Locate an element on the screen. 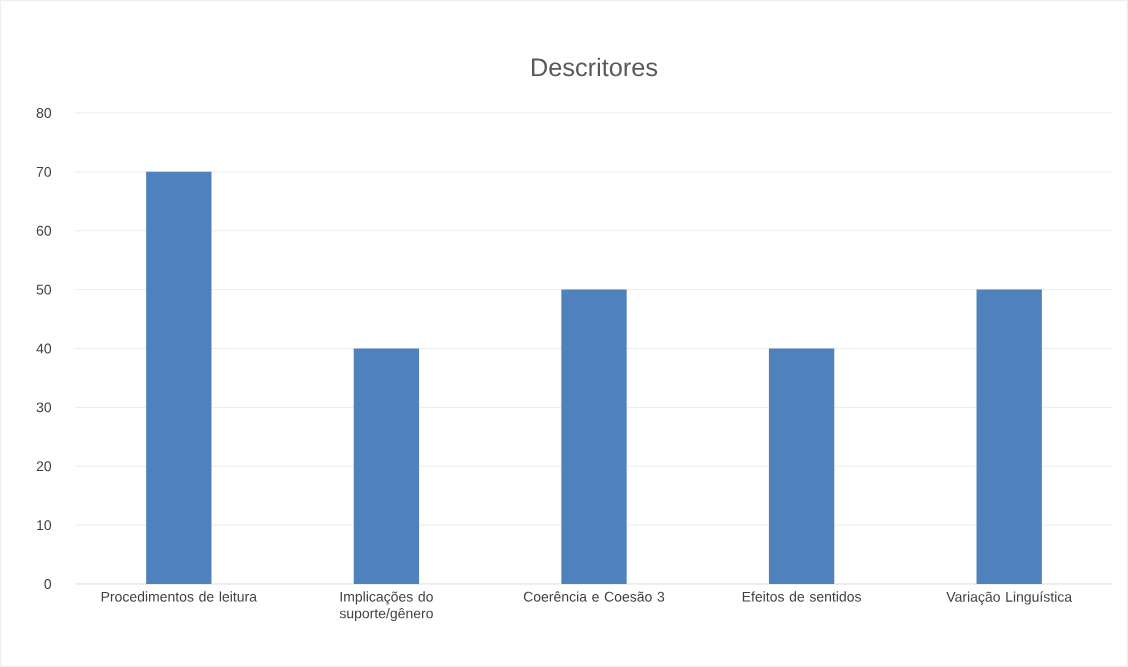  x-tick-label: Procedimentos de leitura is located at coordinates (179, 596).